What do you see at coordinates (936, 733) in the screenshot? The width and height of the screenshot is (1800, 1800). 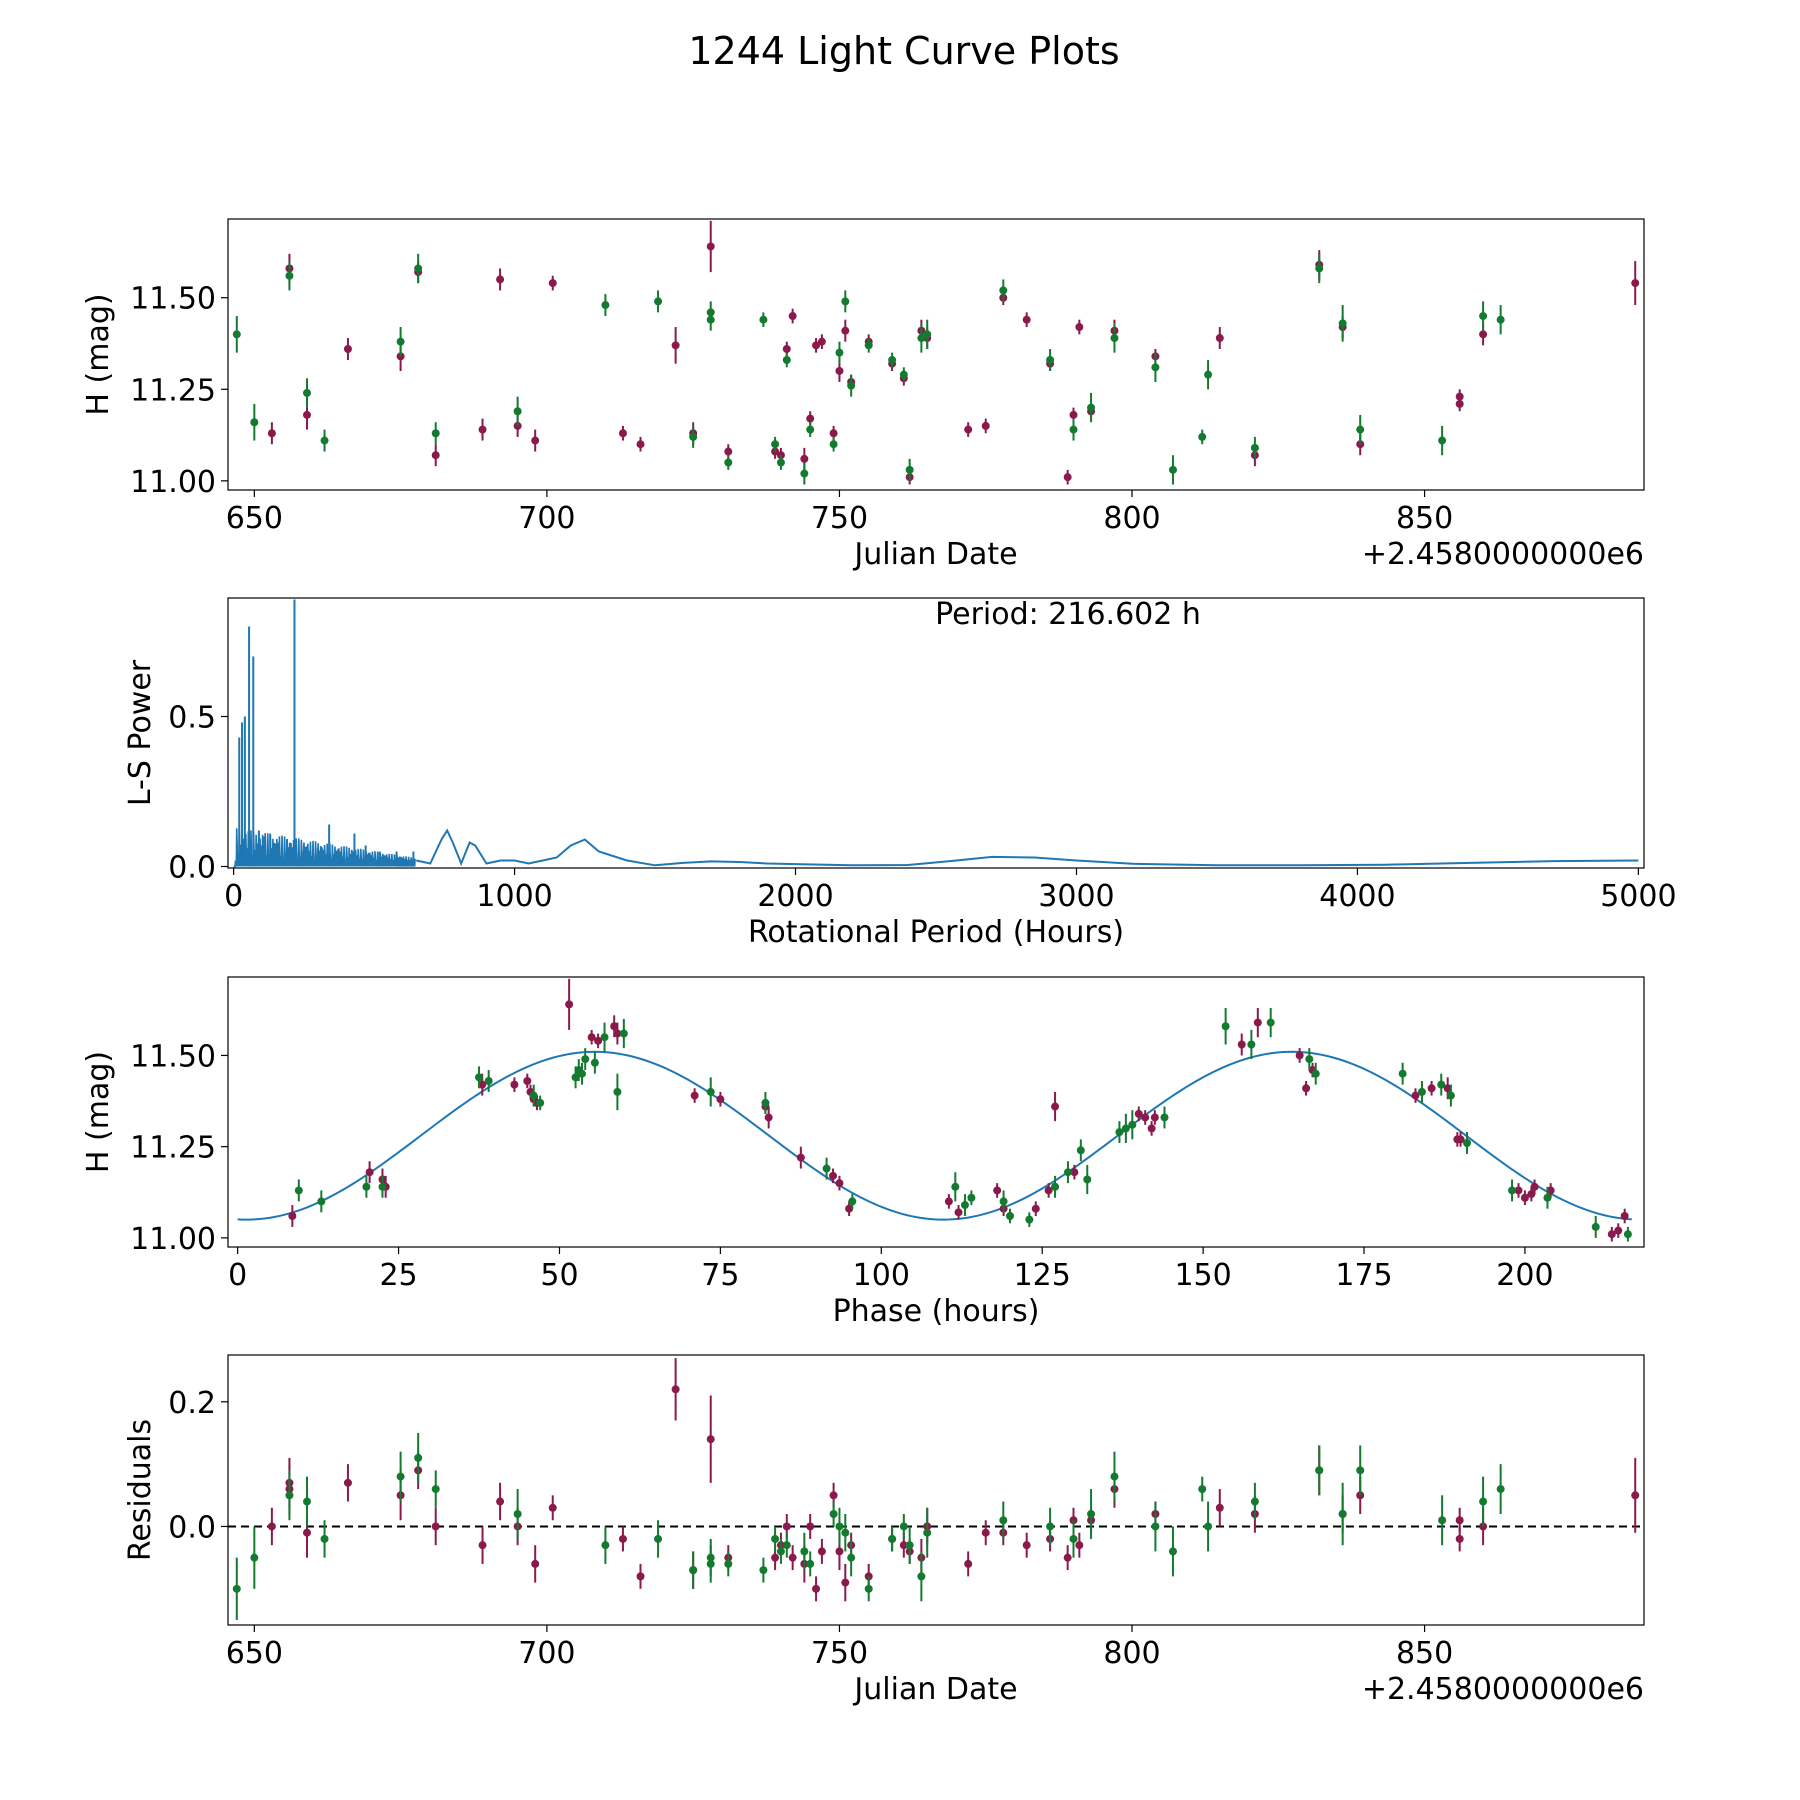 I see `periodogram-frame` at bounding box center [936, 733].